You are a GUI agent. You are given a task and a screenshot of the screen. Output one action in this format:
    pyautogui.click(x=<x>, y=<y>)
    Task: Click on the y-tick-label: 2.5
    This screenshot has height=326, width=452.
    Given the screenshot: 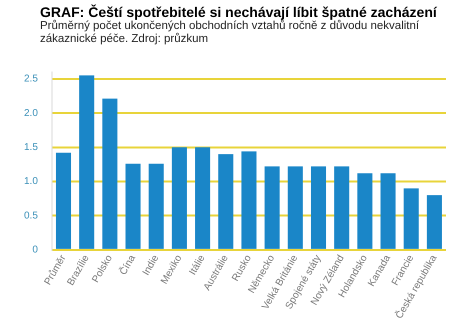 What is the action you would take?
    pyautogui.click(x=31, y=79)
    